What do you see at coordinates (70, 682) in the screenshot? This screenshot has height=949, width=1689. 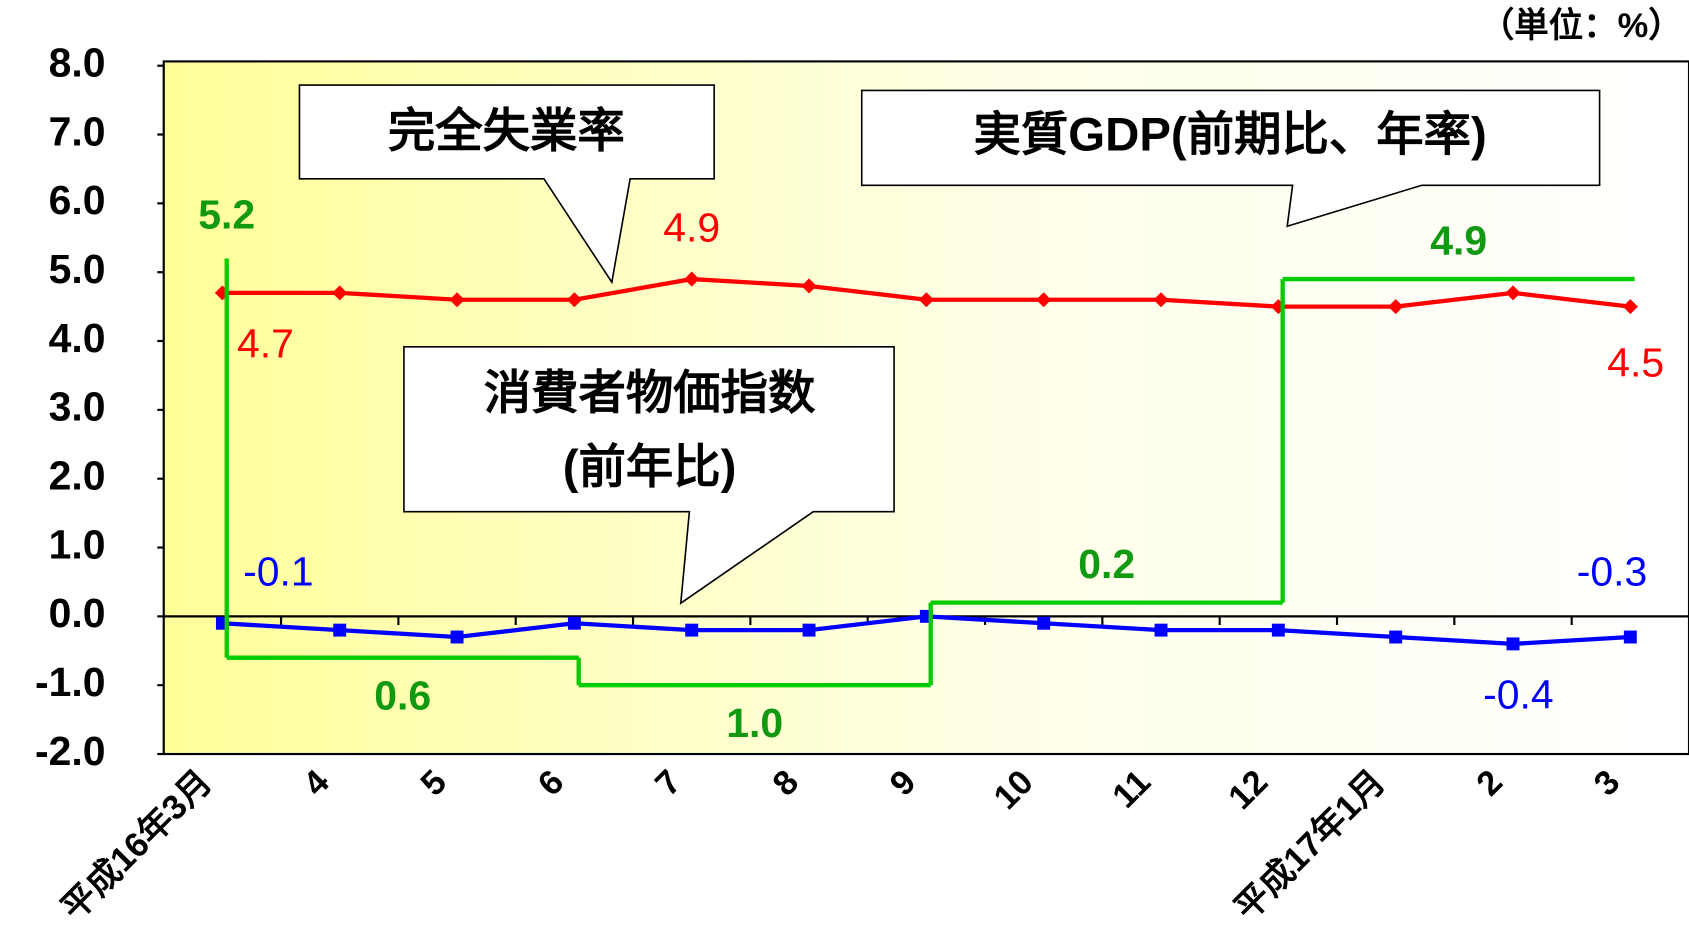 I see `y-tick-label: -1.0` at bounding box center [70, 682].